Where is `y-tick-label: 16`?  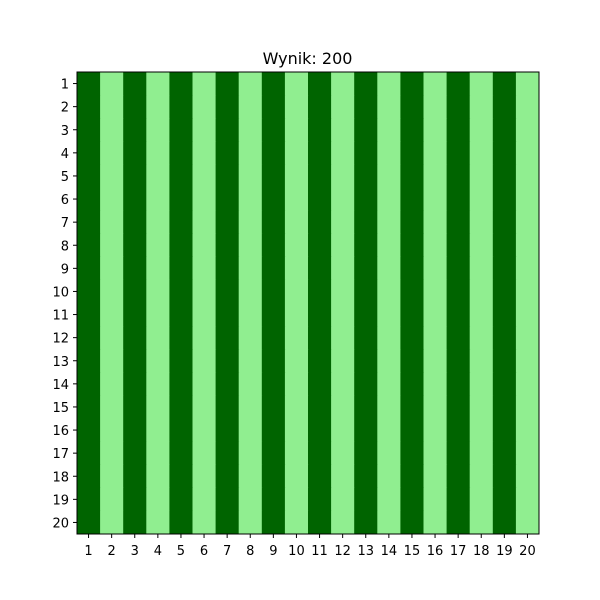 y-tick-label: 16 is located at coordinates (60, 431).